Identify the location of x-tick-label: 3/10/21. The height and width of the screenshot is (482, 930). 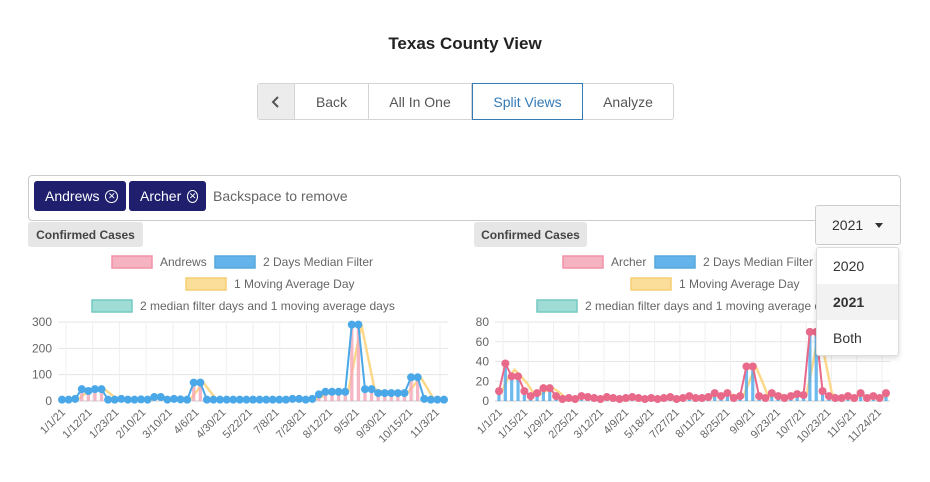
(158, 424).